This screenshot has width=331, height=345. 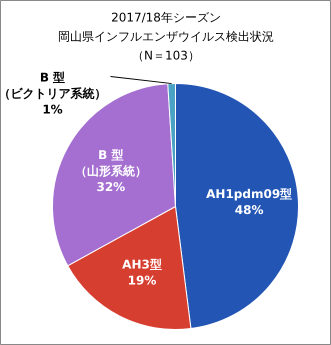 I want to click on slice-label: AH1pdm09型, so click(x=249, y=193).